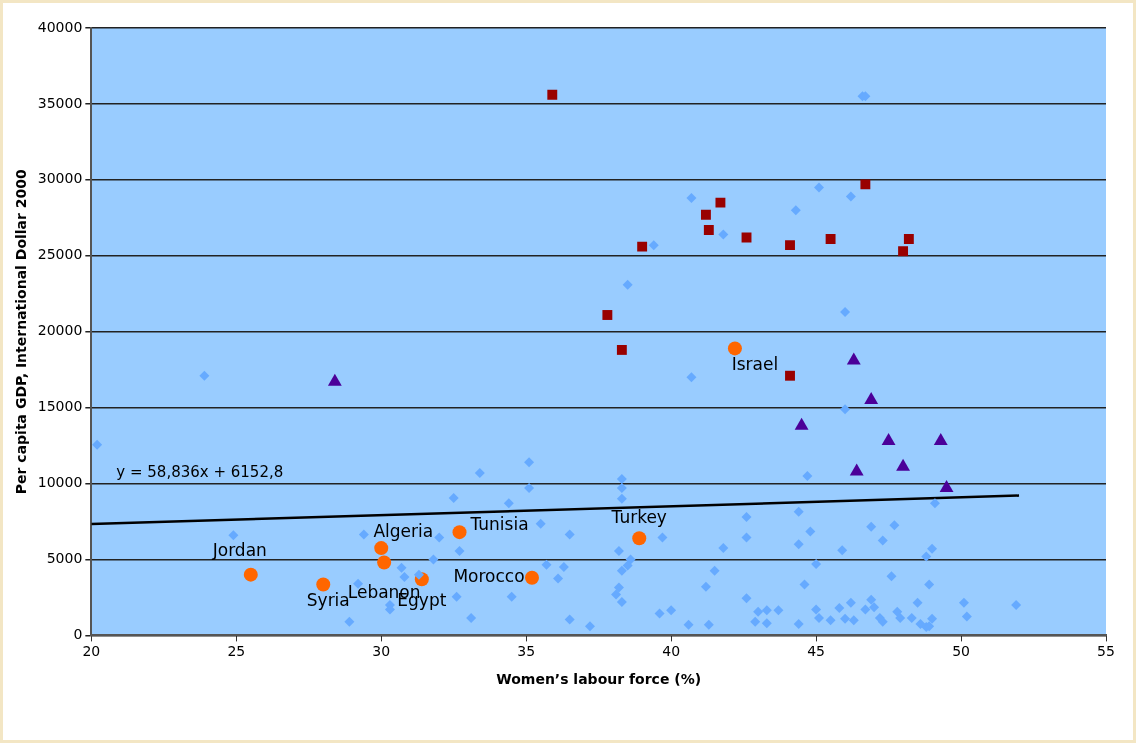 Image resolution: width=1136 pixels, height=743 pixels. What do you see at coordinates (381, 651) in the screenshot?
I see `x-tick-label: 30` at bounding box center [381, 651].